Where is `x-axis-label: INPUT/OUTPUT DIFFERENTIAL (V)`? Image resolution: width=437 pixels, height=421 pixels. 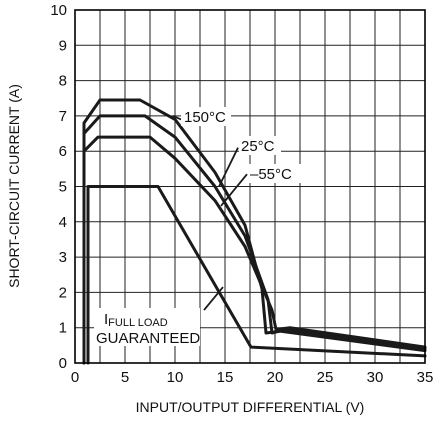
x-axis-label: INPUT/OUTPUT DIFFERENTIAL (V) is located at coordinates (250, 407).